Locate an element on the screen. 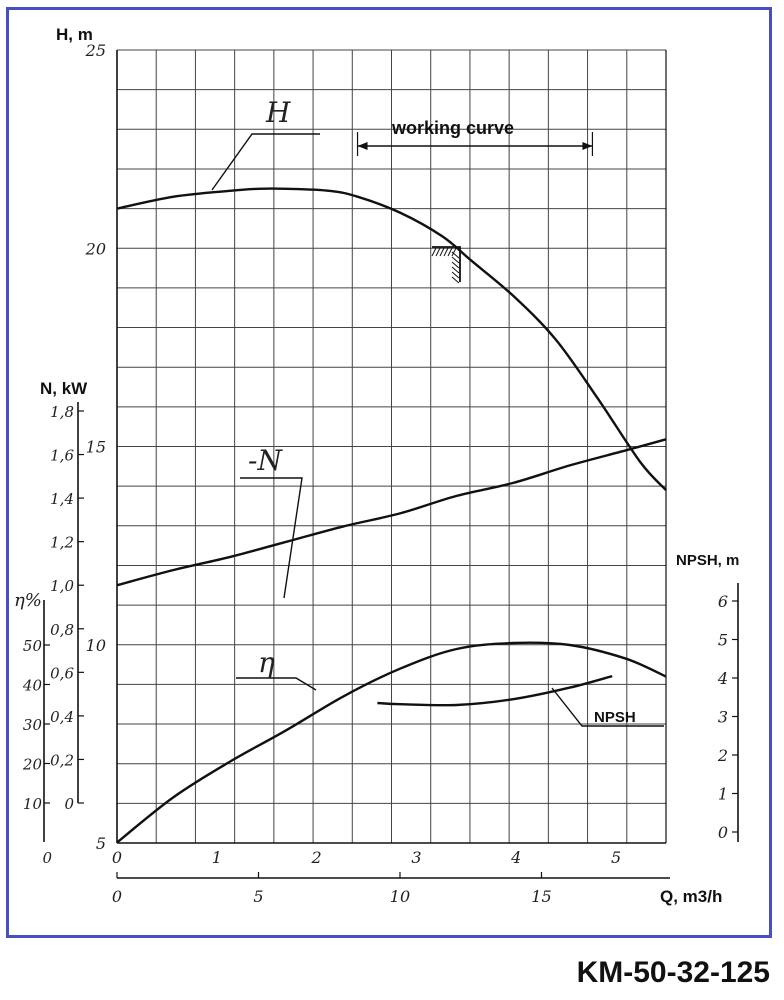 This screenshot has height=1000, width=784. working-range-arrow-right is located at coordinates (587, 146).